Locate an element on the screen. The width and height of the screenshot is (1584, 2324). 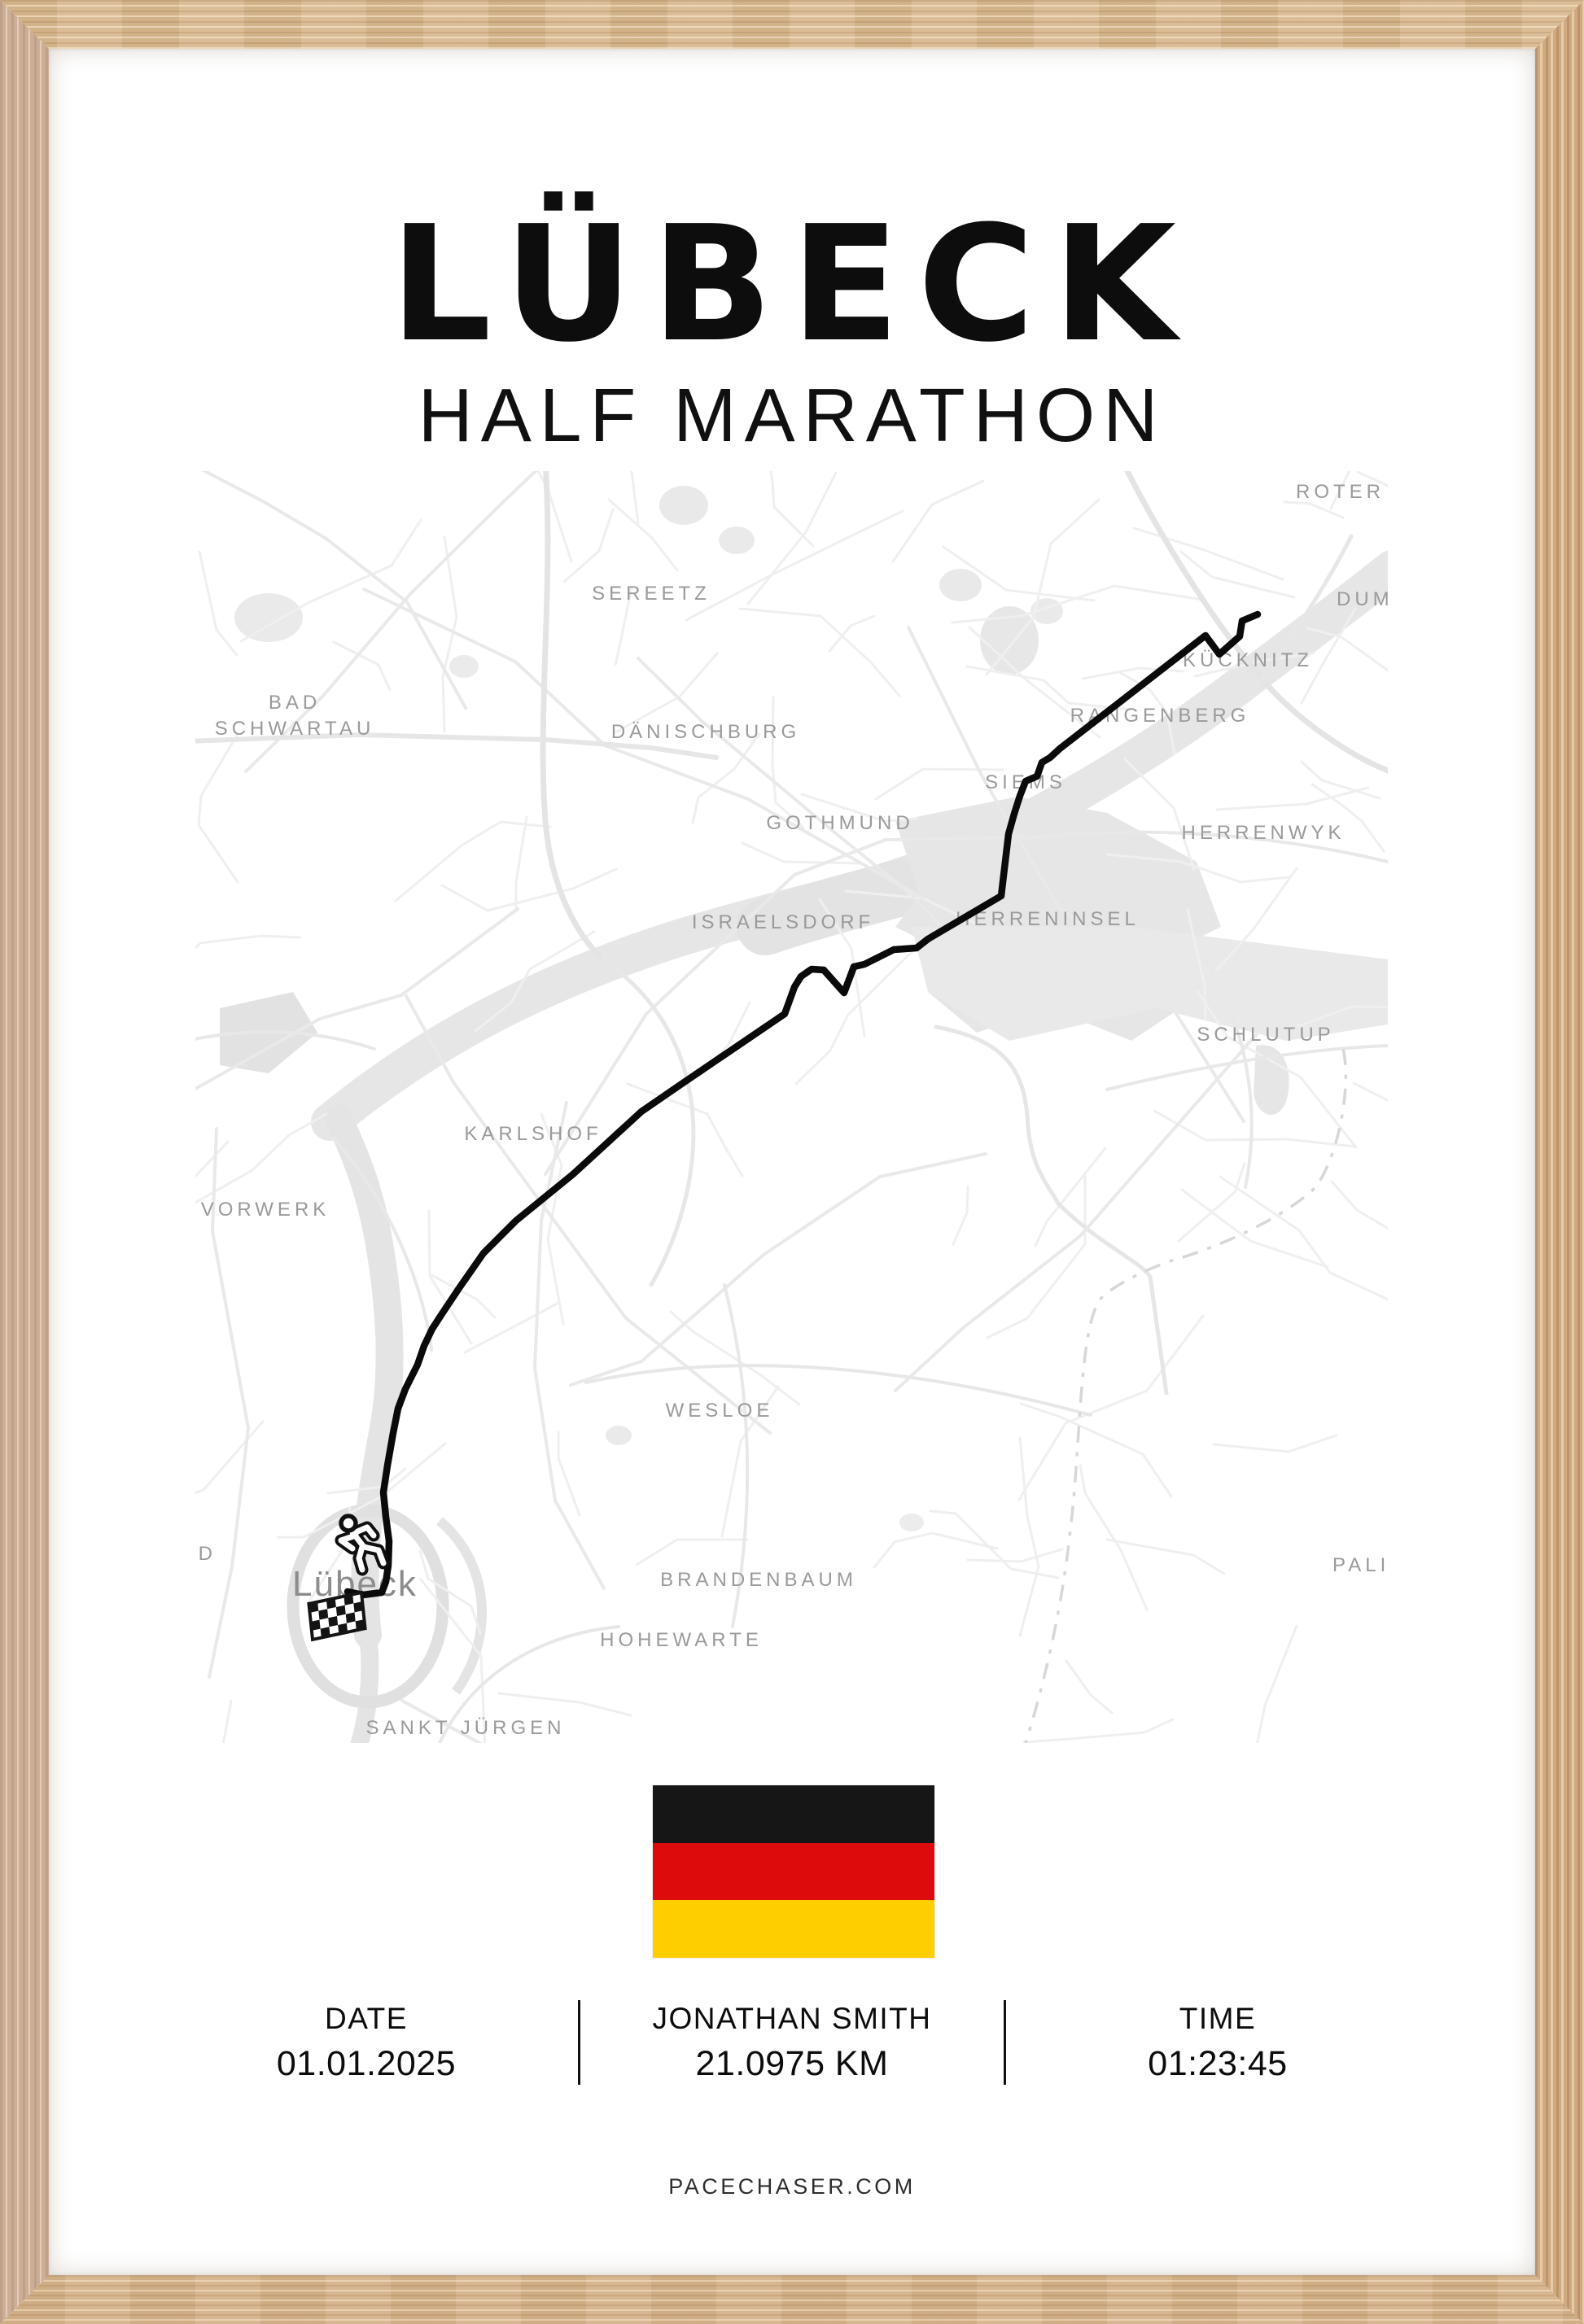
detail-runner: JONATHAN SMITH 21.0975 KM is located at coordinates (792, 2042).